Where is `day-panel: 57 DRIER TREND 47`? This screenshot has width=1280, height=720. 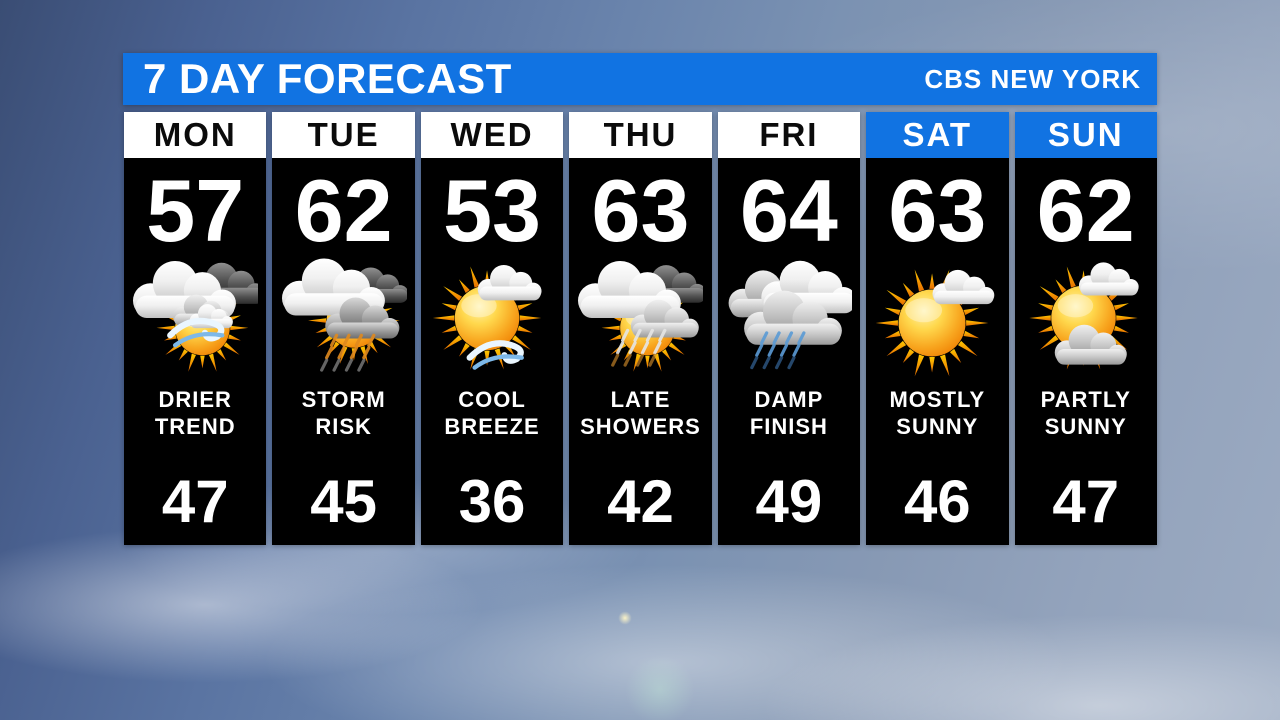
day-panel: 57 DRIER TREND 47 is located at coordinates (195, 351).